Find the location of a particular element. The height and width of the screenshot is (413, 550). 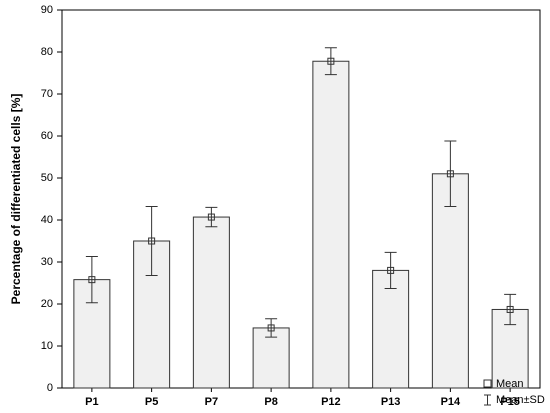

x-tick-label: P15 is located at coordinates (510, 402).